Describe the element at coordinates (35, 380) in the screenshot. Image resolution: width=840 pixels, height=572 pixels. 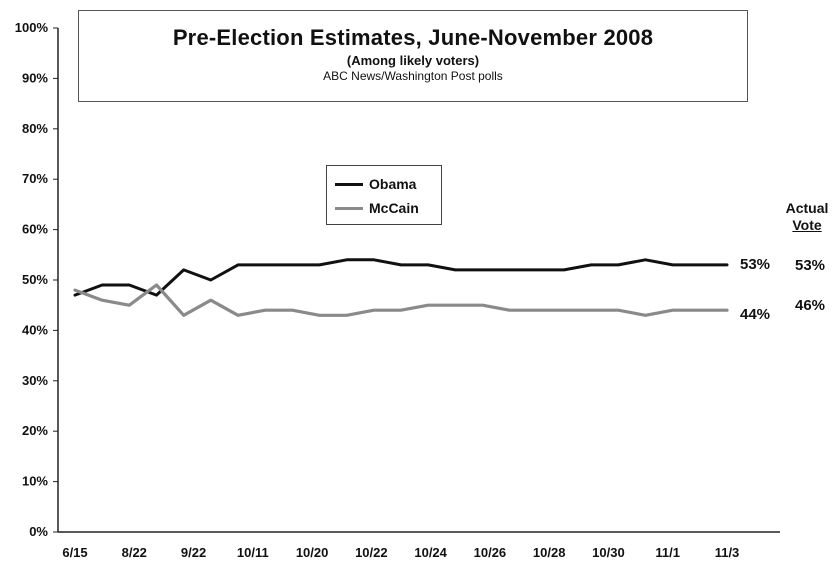
I see `y-tick-label: 30%` at that location.